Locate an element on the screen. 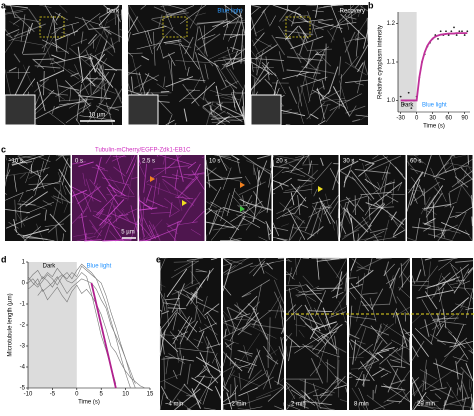 The height and width of the screenshot is (416, 474). time-label: 20 s is located at coordinates (281, 162).